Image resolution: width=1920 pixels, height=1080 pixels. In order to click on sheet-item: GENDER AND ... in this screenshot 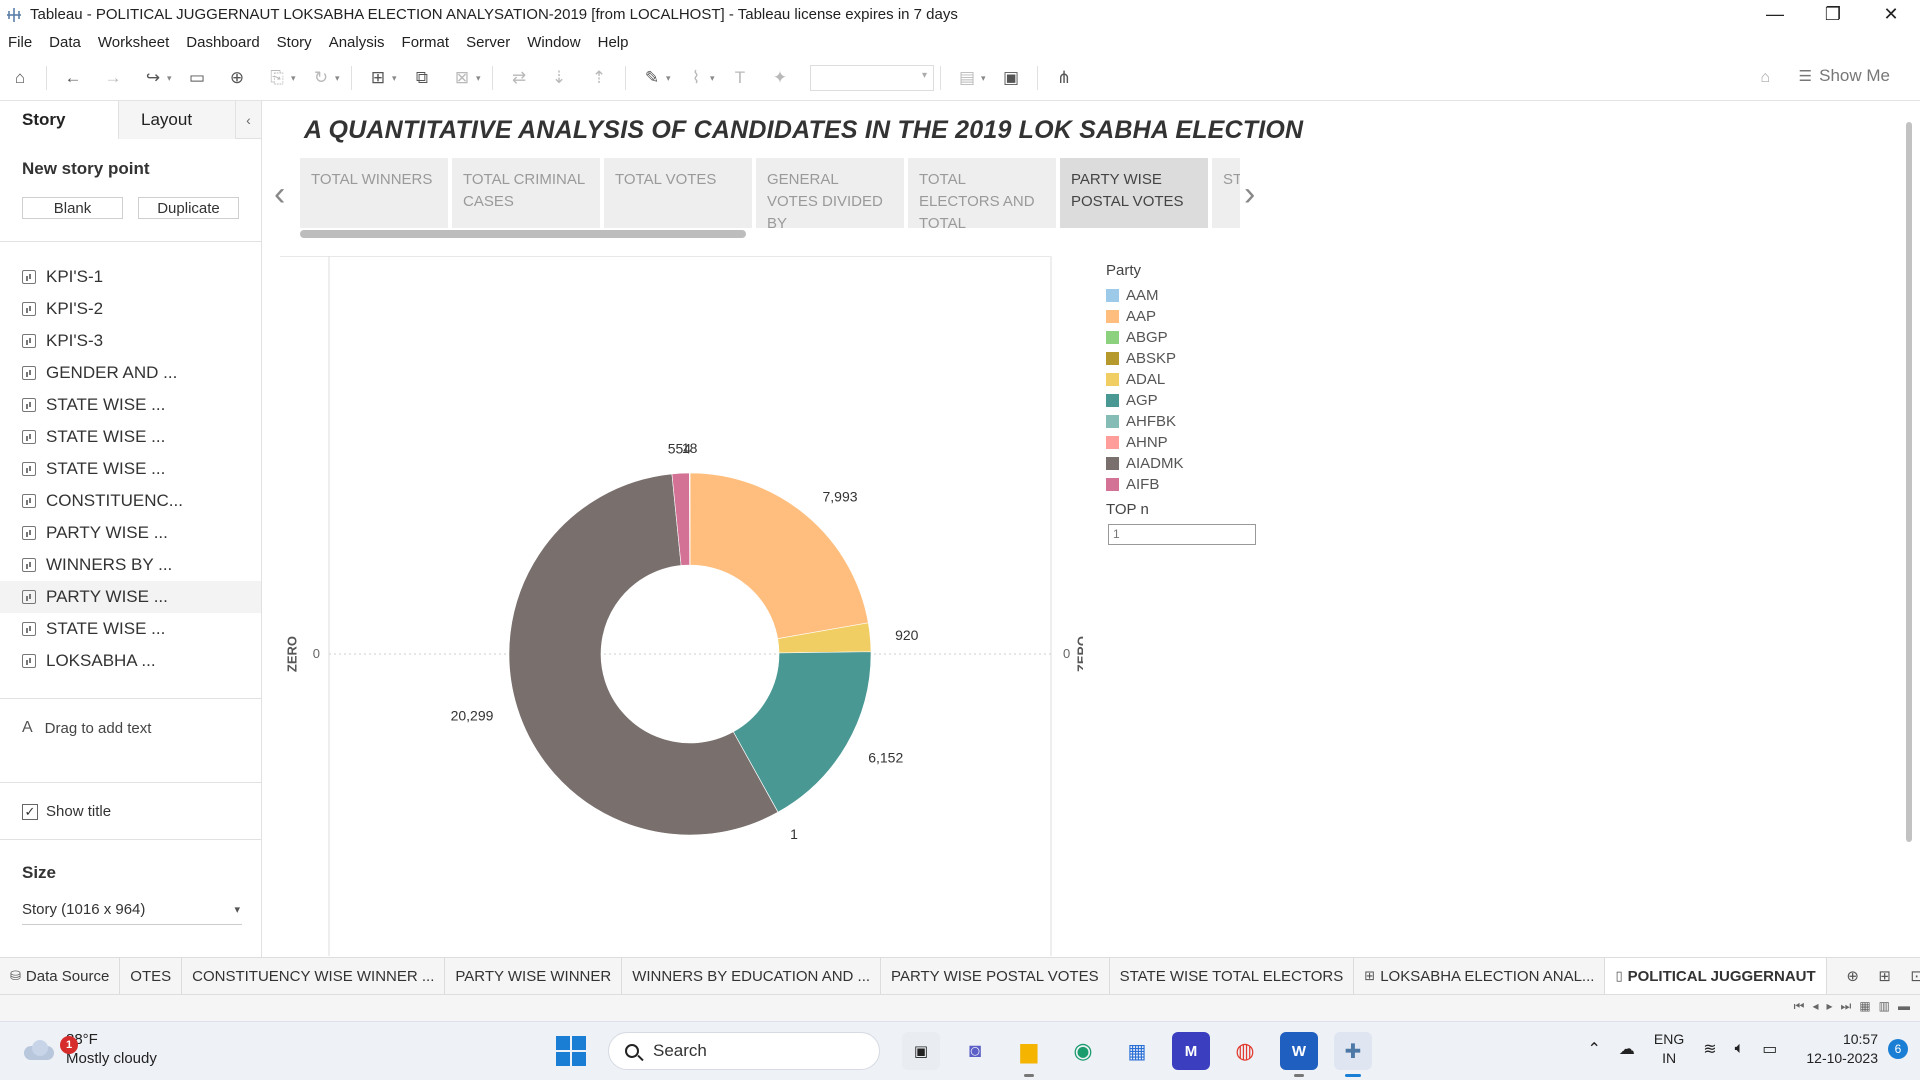, I will do `click(130, 373)`.